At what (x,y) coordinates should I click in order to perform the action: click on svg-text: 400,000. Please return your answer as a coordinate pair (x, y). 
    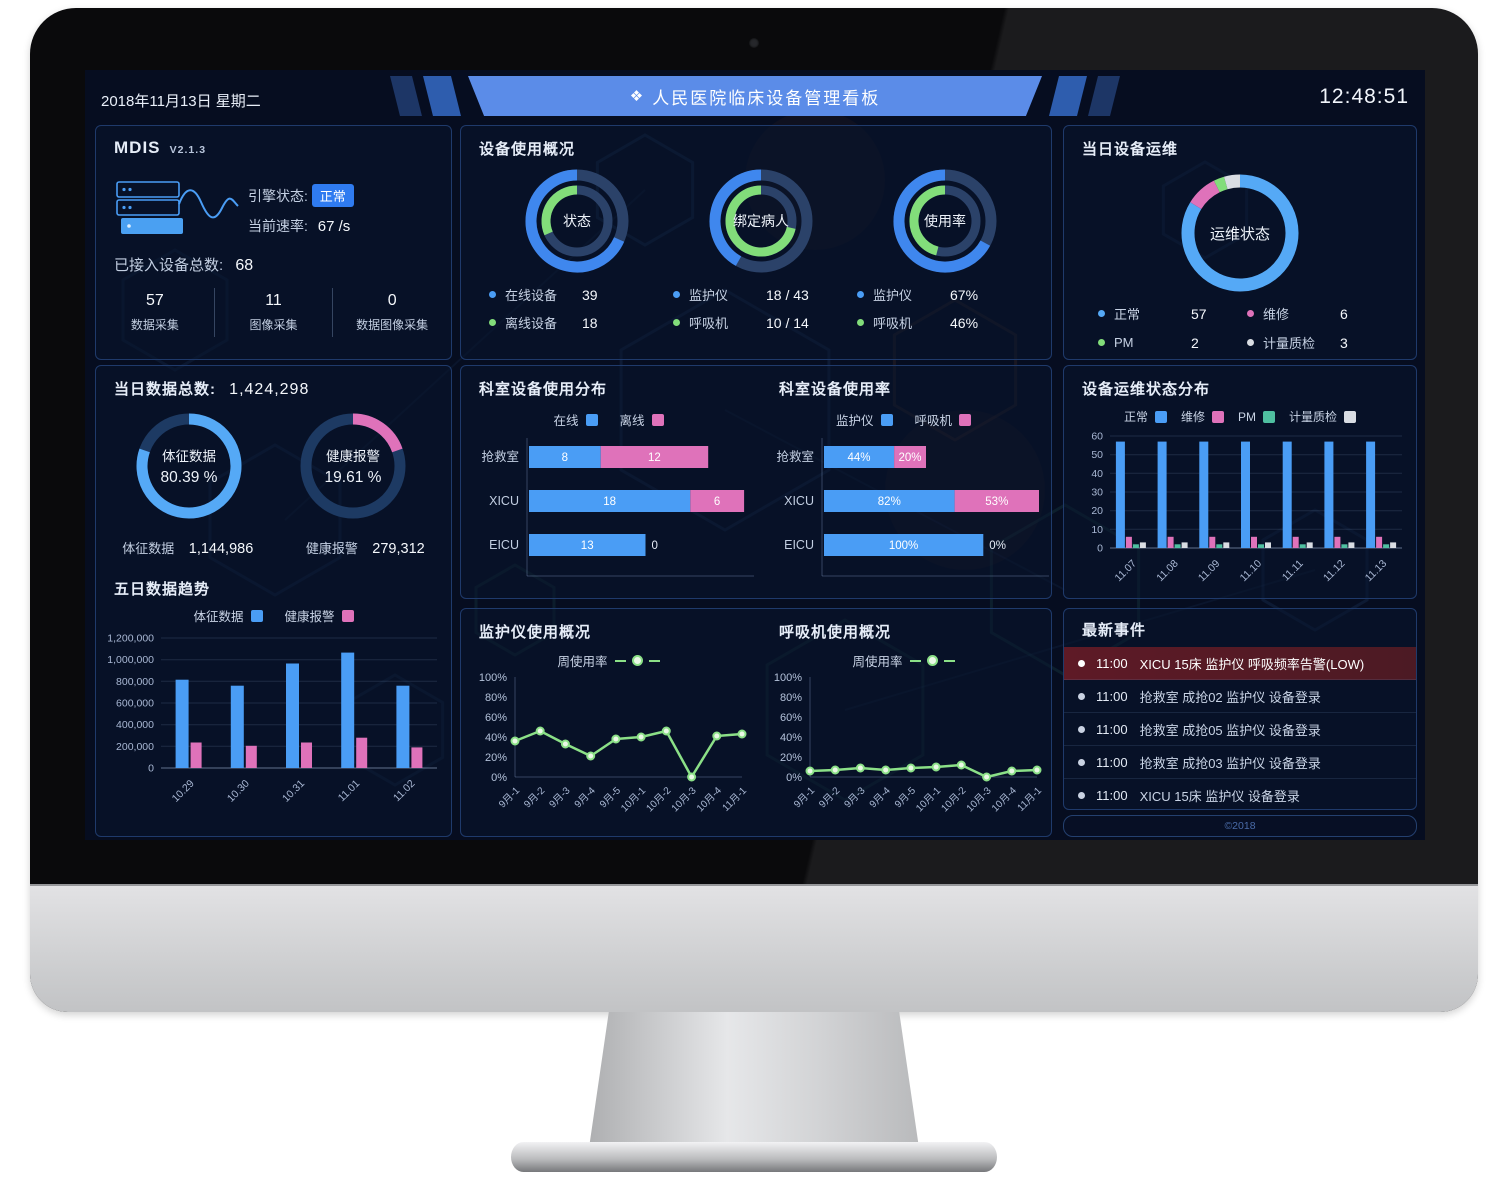
    Looking at the image, I should click on (135, 725).